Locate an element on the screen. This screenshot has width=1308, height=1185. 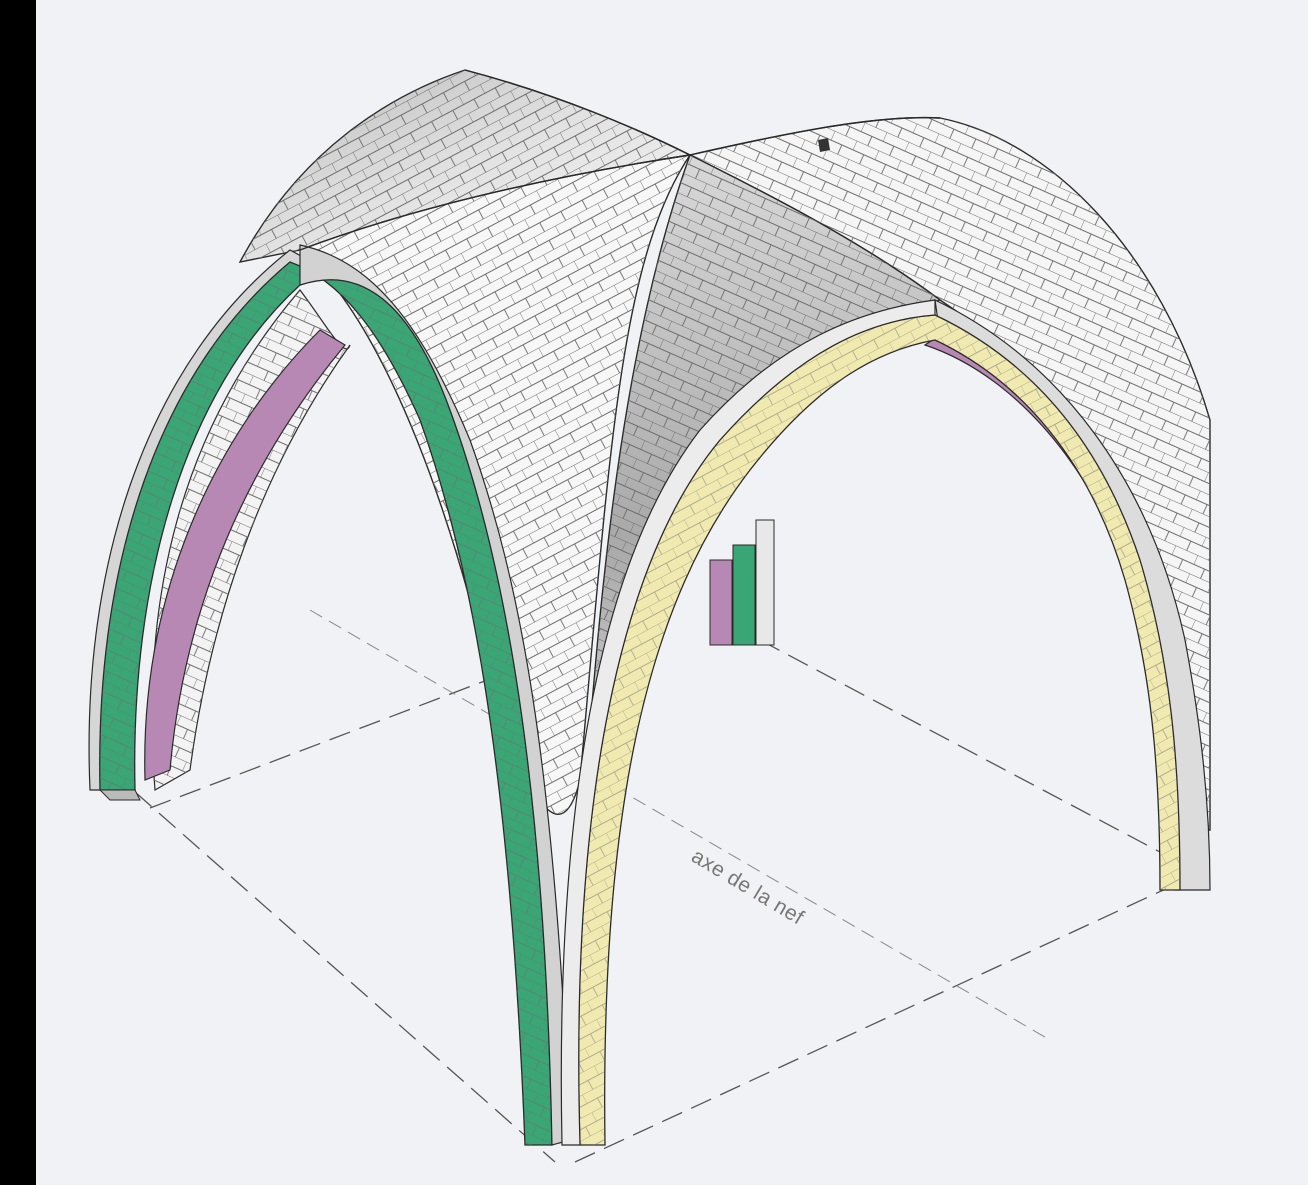
ridge-lines is located at coordinates (620, 160).